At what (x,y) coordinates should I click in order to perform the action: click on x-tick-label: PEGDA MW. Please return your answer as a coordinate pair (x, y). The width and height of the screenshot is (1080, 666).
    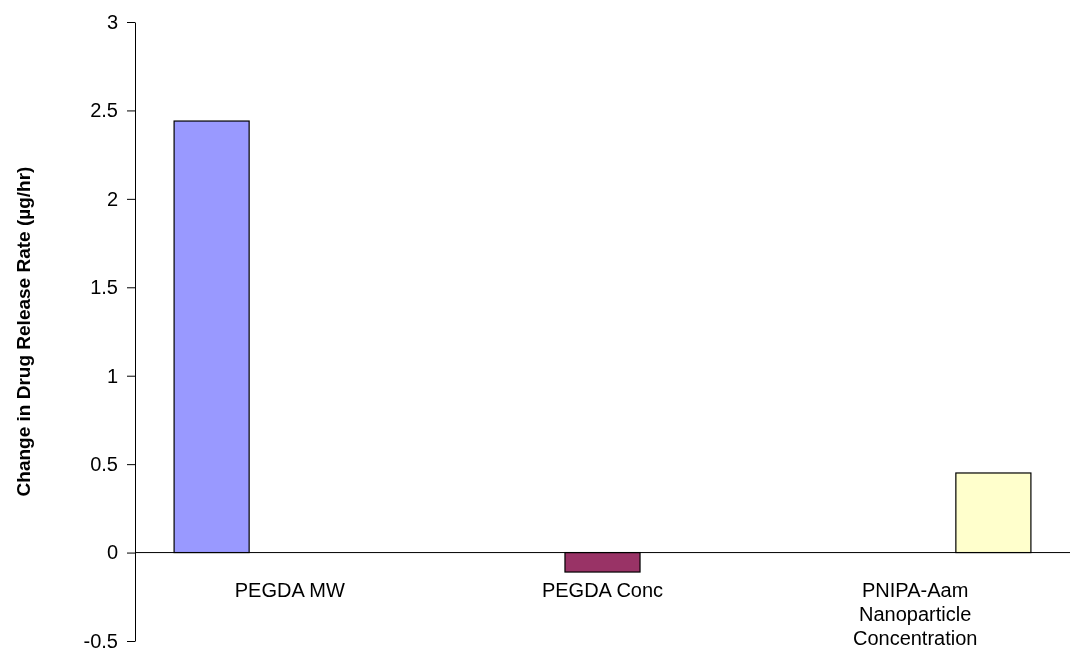
    Looking at the image, I should click on (289, 589).